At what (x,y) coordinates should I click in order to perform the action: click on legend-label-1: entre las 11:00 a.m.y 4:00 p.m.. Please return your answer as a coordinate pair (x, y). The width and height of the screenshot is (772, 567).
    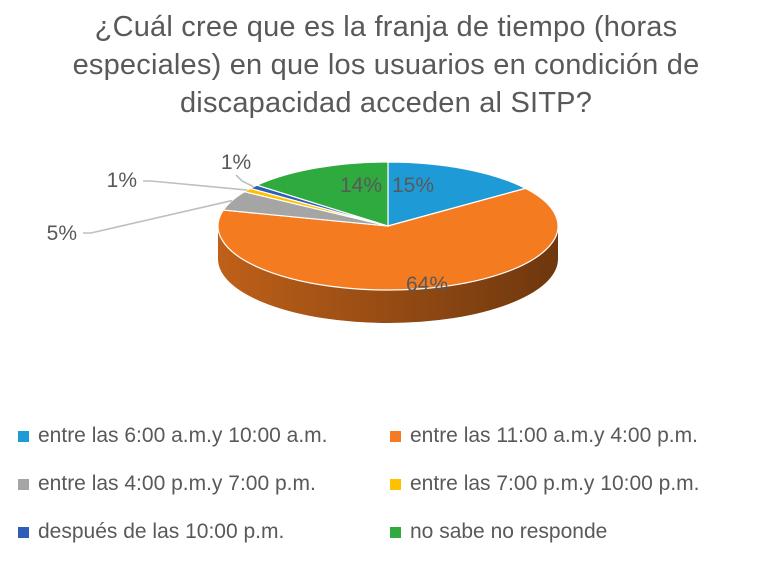
    Looking at the image, I should click on (554, 435).